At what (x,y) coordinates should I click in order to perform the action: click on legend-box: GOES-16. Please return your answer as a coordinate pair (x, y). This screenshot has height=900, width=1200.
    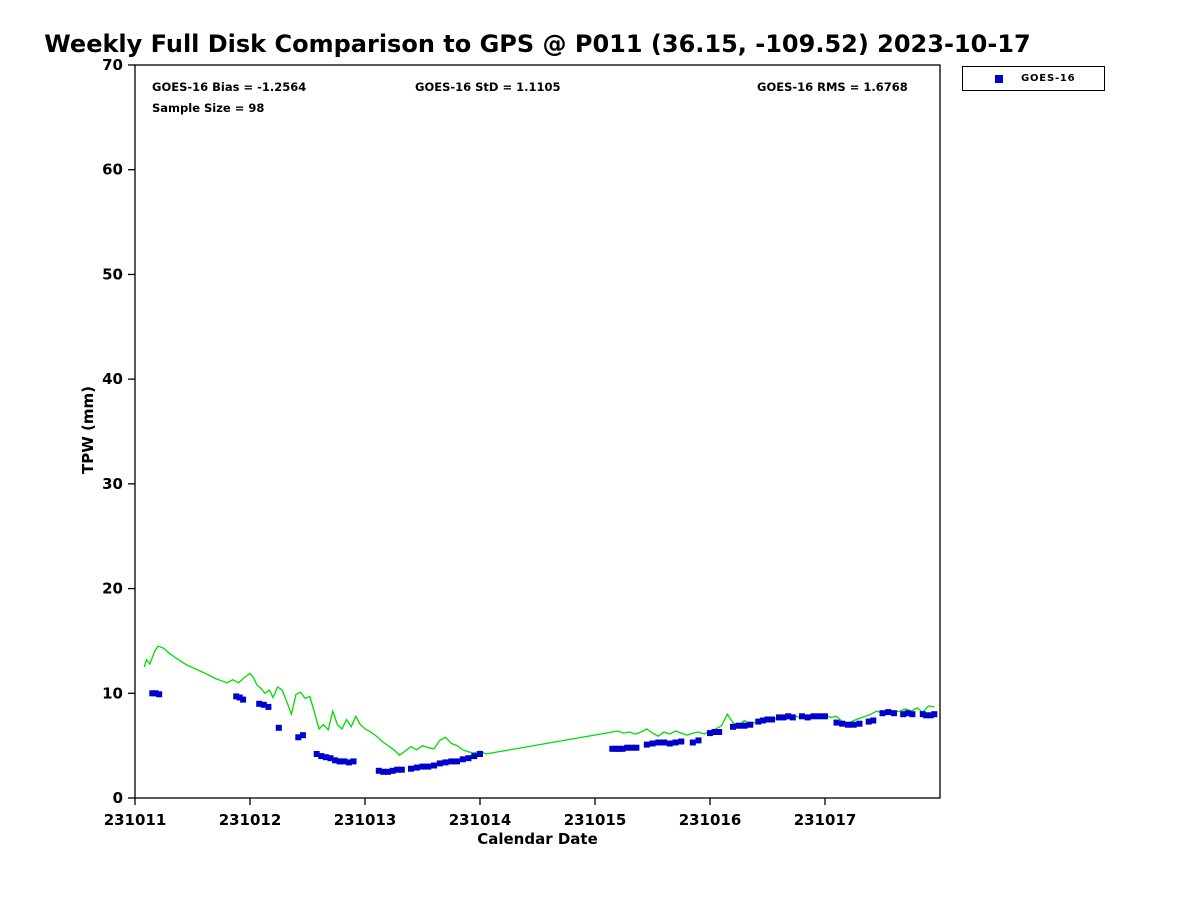
    Looking at the image, I should click on (1033, 78).